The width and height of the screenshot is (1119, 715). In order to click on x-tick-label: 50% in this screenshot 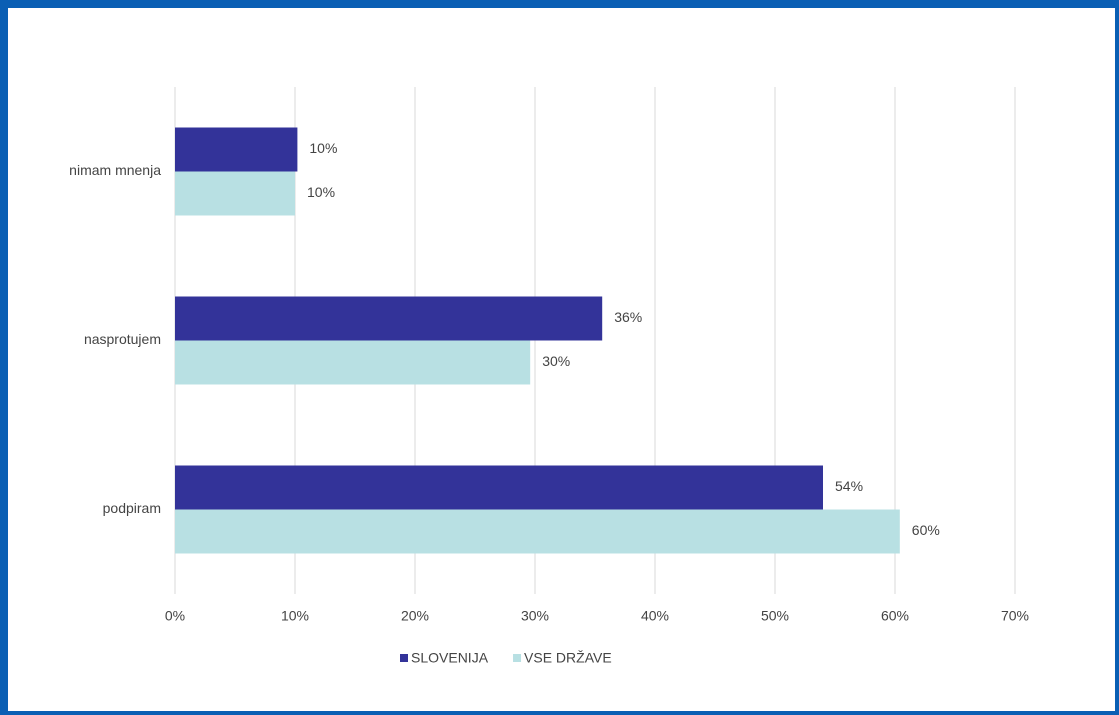, I will do `click(775, 616)`.